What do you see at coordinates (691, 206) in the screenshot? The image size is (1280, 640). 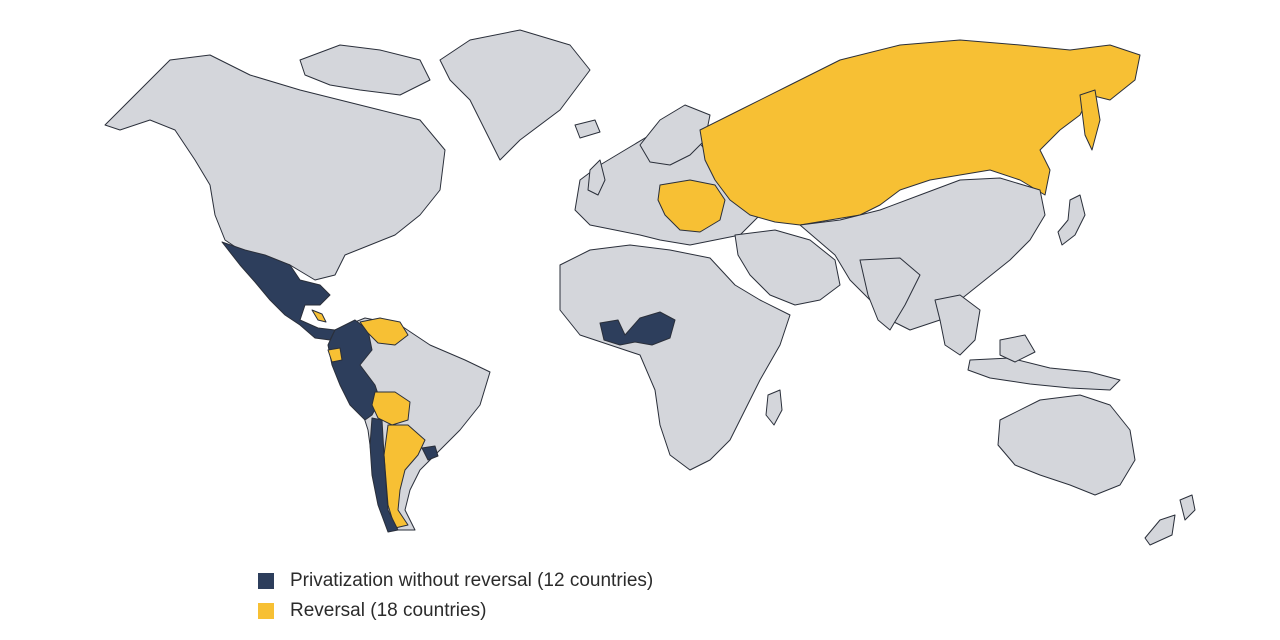 I see `eastern-europe-reversal` at bounding box center [691, 206].